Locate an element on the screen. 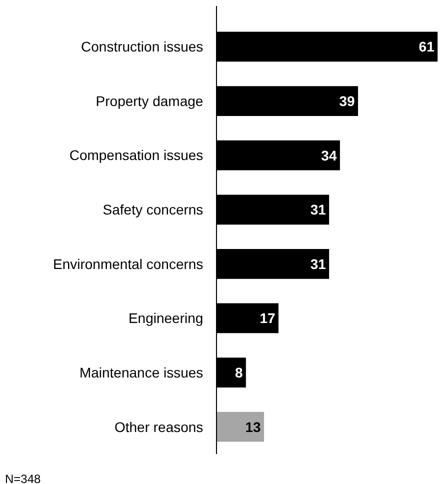  data-label: 39 is located at coordinates (347, 101).